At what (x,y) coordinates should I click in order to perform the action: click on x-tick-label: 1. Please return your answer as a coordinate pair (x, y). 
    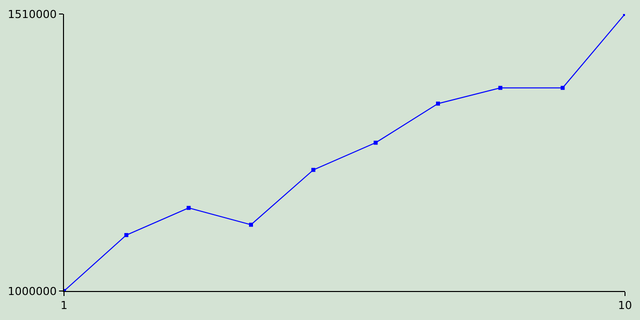
    Looking at the image, I should click on (64, 305).